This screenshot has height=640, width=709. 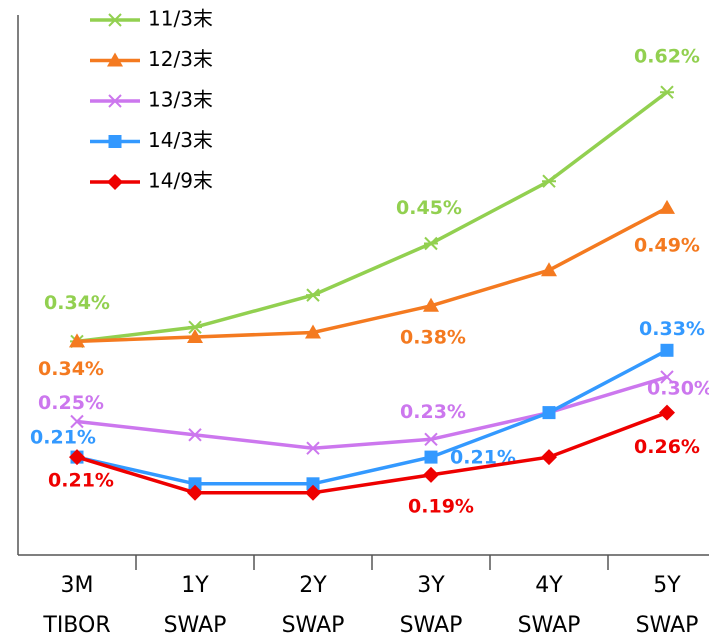 I want to click on legend-label: 13/3末, so click(x=180, y=100).